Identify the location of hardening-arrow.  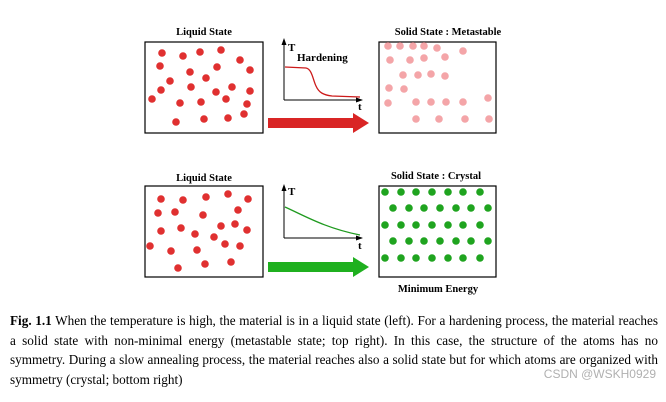
(318, 123).